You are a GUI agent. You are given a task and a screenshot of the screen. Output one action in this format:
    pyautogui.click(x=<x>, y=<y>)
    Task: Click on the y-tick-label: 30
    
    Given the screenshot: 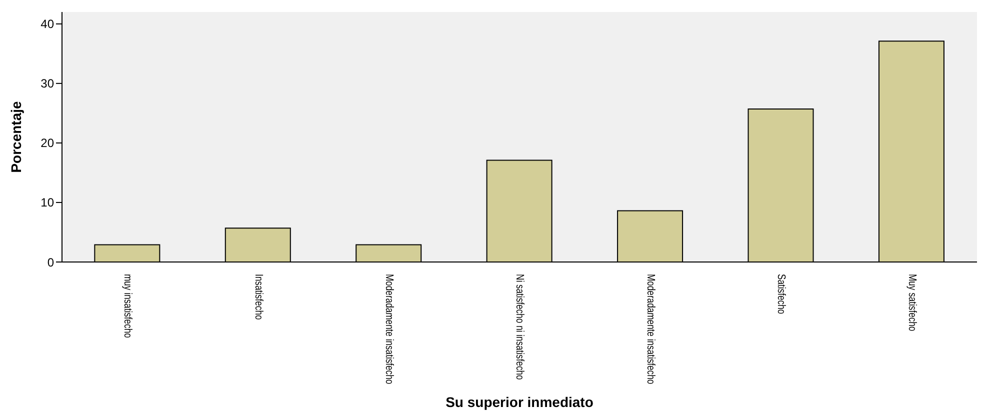 What is the action you would take?
    pyautogui.click(x=47, y=83)
    